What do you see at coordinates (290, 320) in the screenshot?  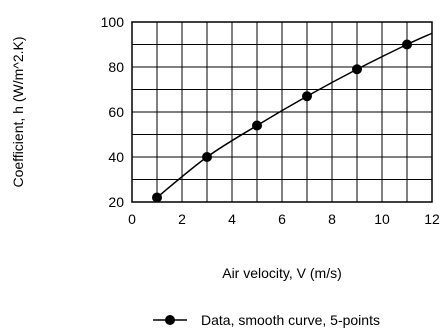 I see `legend-label: Data, smooth curve, 5-points` at bounding box center [290, 320].